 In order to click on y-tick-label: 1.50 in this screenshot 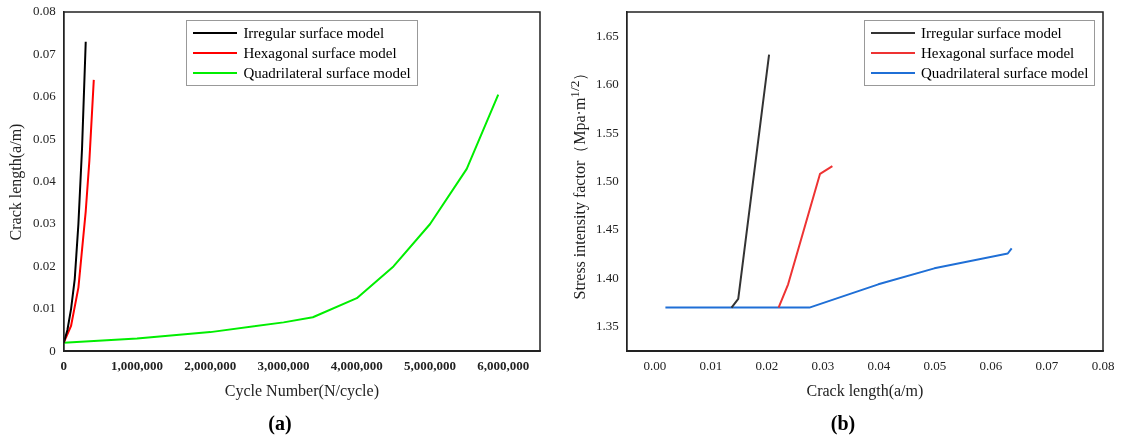, I will do `click(607, 181)`.